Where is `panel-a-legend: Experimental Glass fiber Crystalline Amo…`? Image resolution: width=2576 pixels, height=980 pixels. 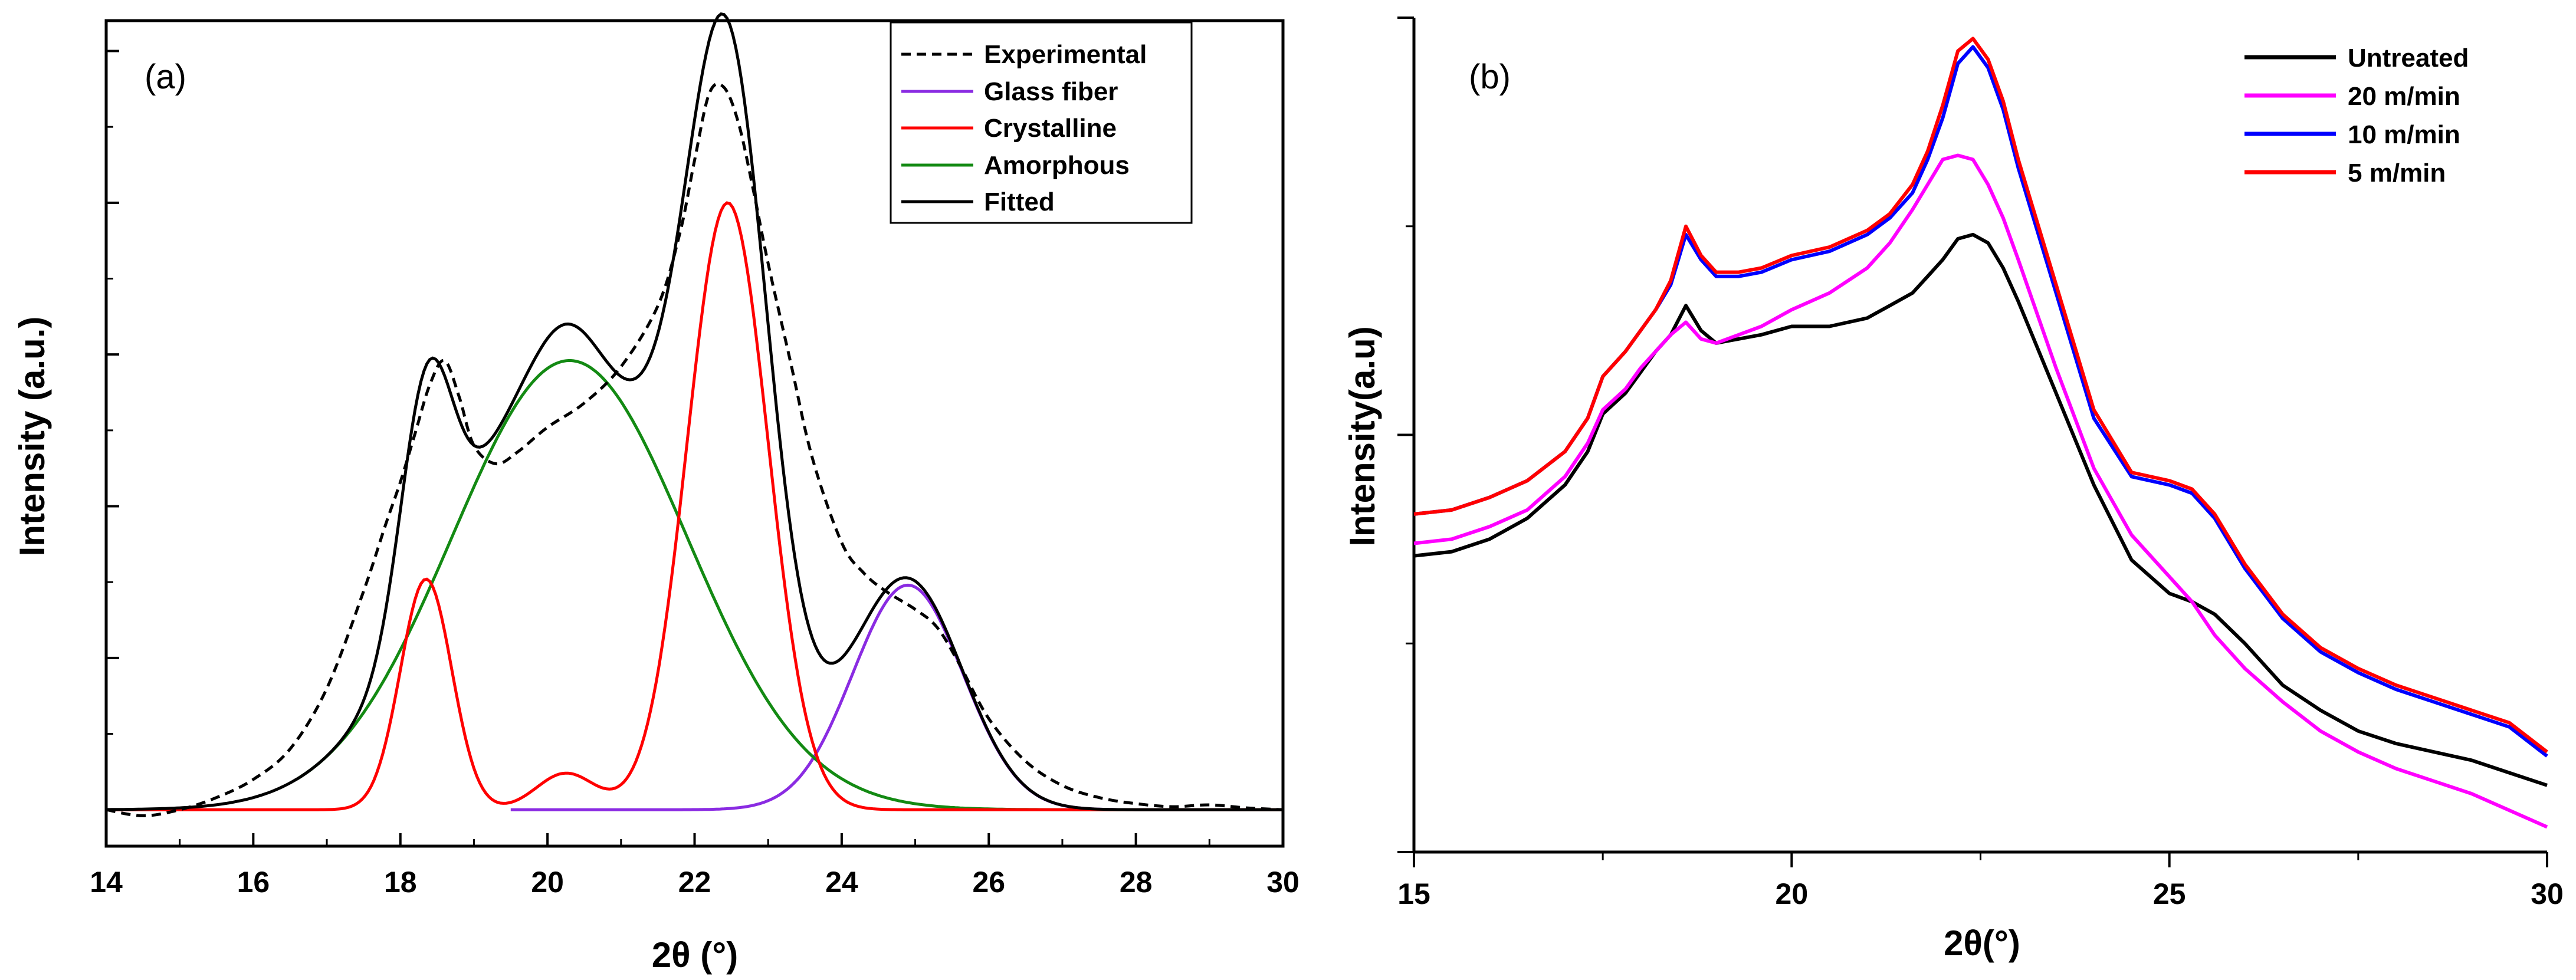
panel-a-legend: Experimental Glass fiber Crystalline Amo… is located at coordinates (1041, 122).